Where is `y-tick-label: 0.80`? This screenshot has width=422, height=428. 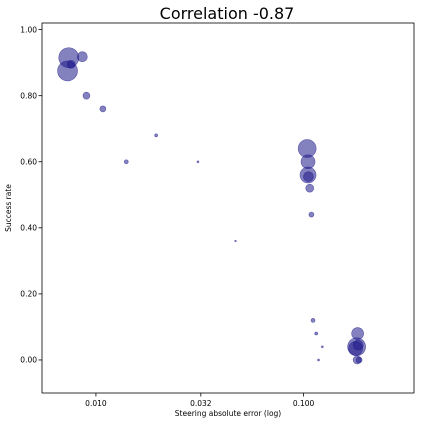
y-tick-label: 0.80 is located at coordinates (28, 95).